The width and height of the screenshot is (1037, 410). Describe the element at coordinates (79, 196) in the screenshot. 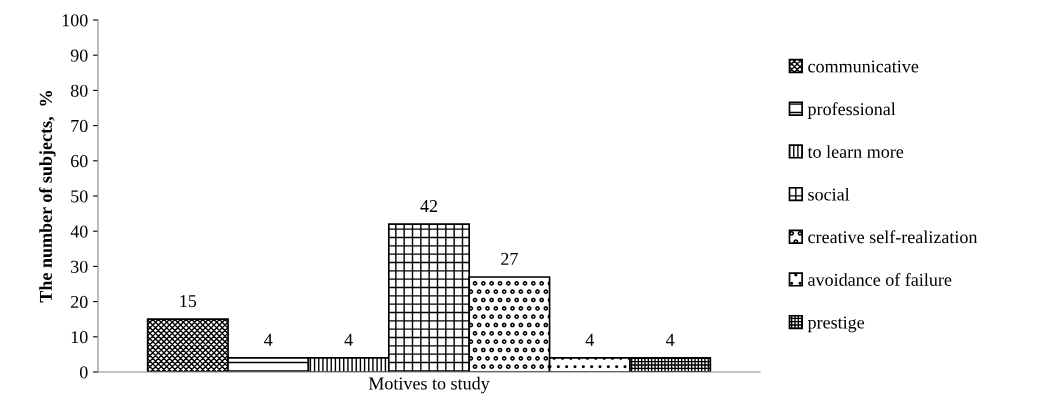

I see `y-tick-label: 50` at that location.